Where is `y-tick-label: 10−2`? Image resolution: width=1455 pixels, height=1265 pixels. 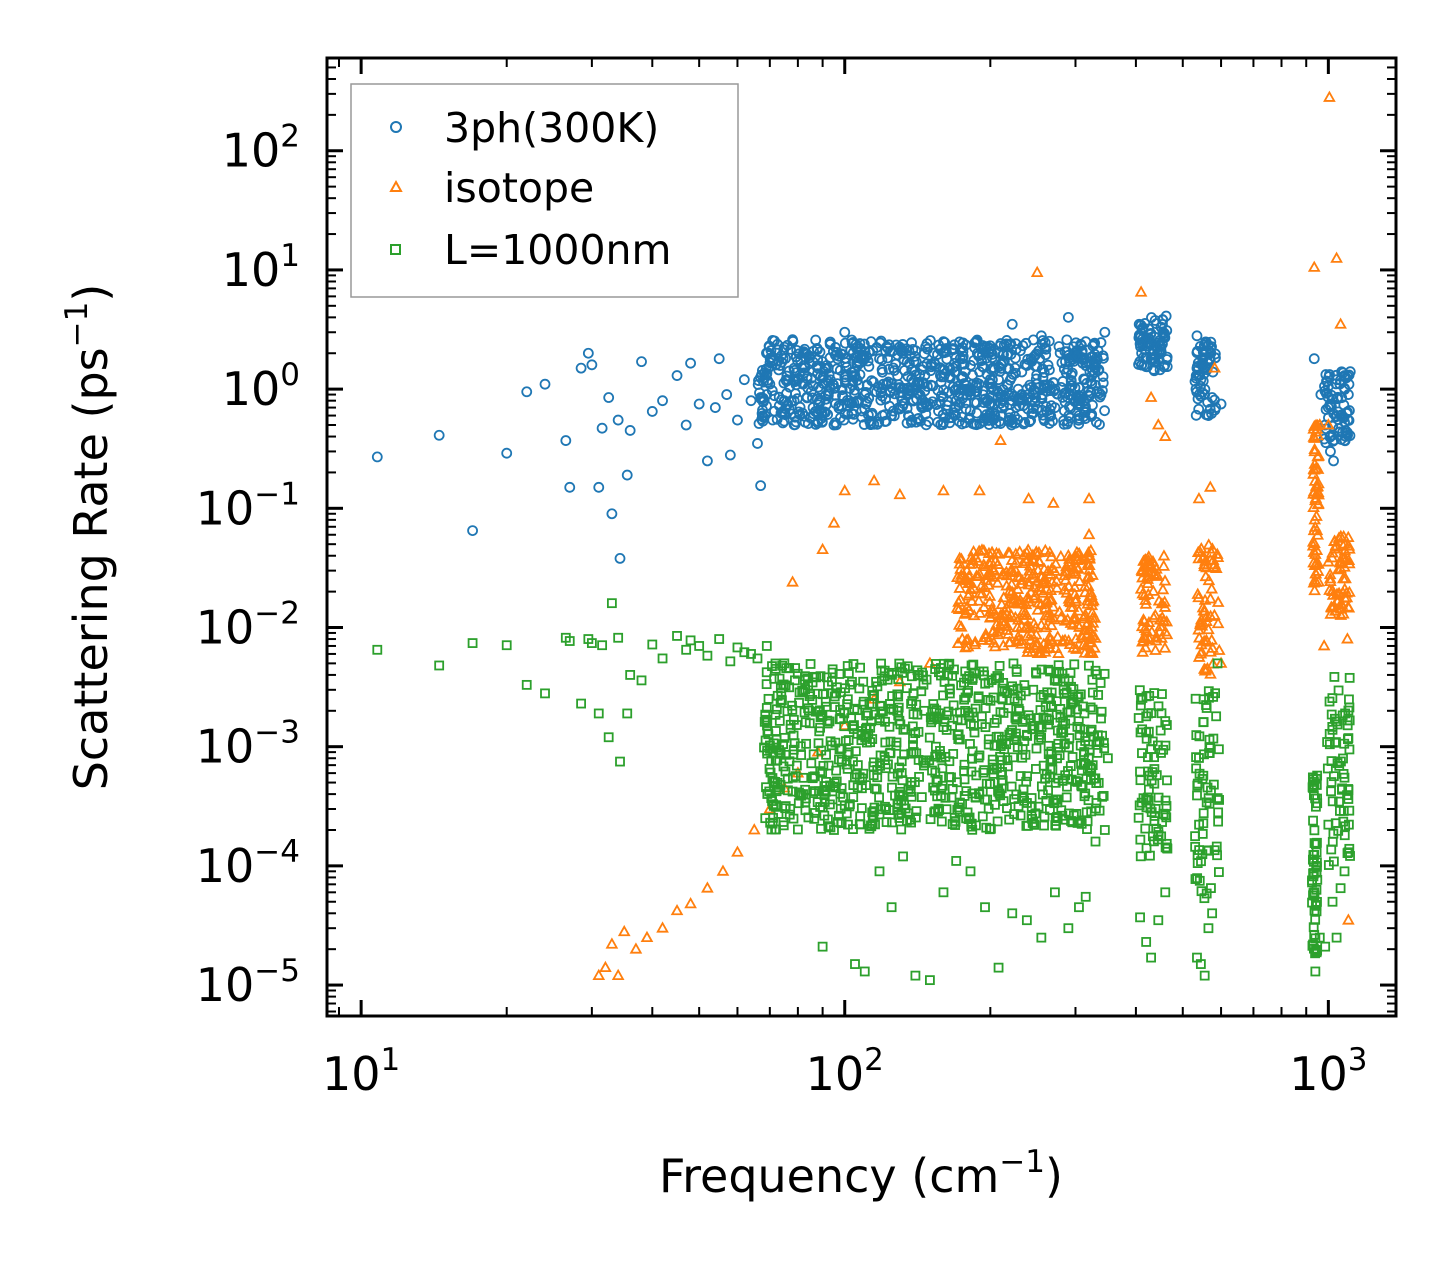 y-tick-label: 10−2 is located at coordinates (248, 624).